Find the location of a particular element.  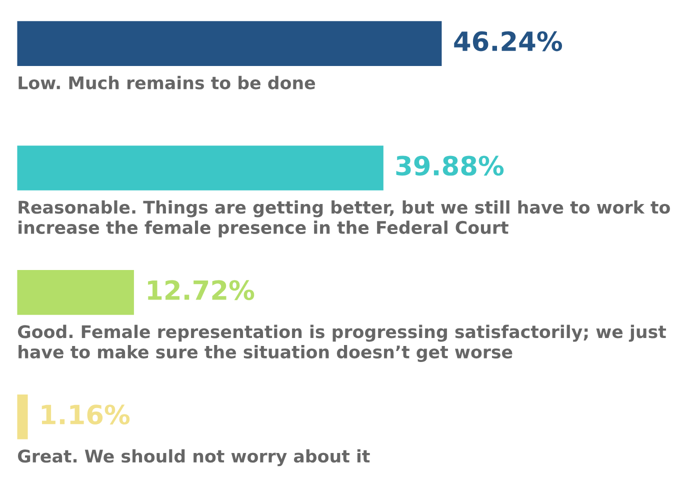

data-label: 1.16% is located at coordinates (86, 414).